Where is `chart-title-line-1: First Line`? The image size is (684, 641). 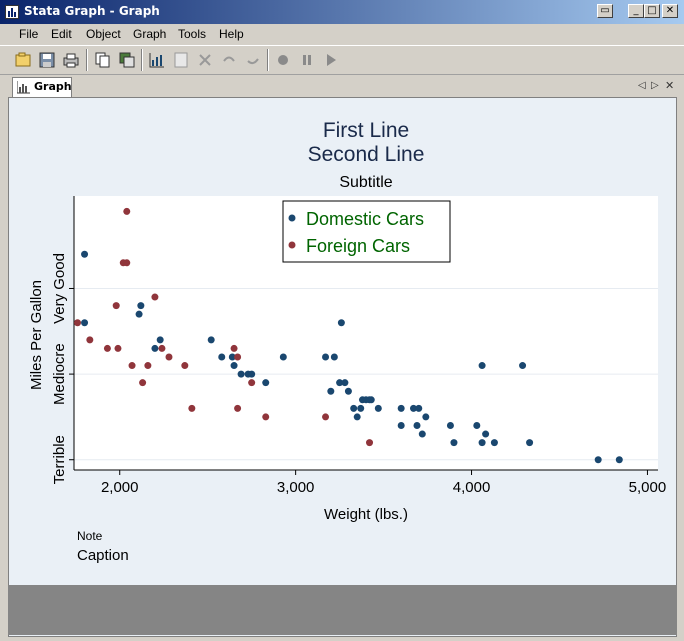
chart-title-line-1: First Line is located at coordinates (366, 130).